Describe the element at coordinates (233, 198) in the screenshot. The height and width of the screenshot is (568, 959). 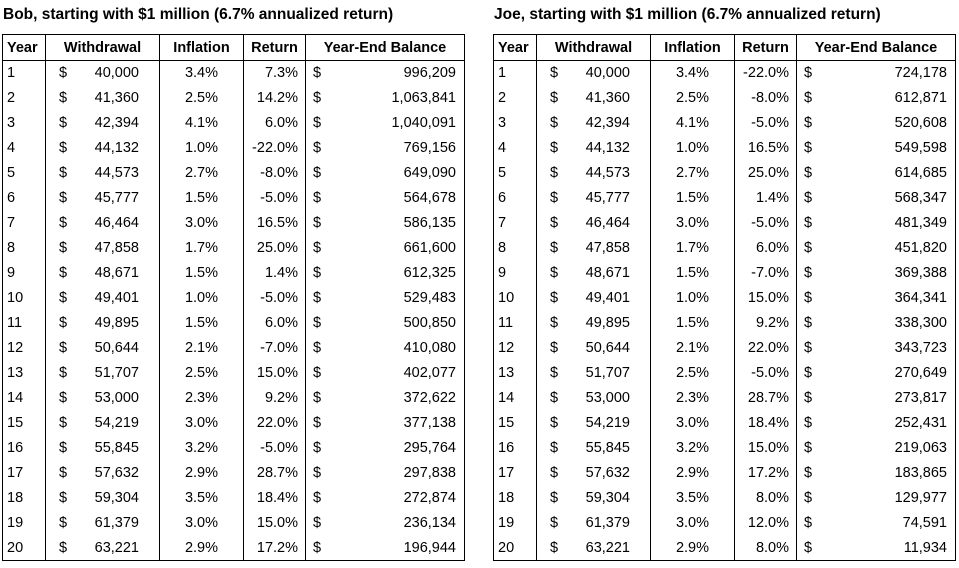
I see `table-row: 6 $45,777 1.5% -5.0% $564,678` at that location.